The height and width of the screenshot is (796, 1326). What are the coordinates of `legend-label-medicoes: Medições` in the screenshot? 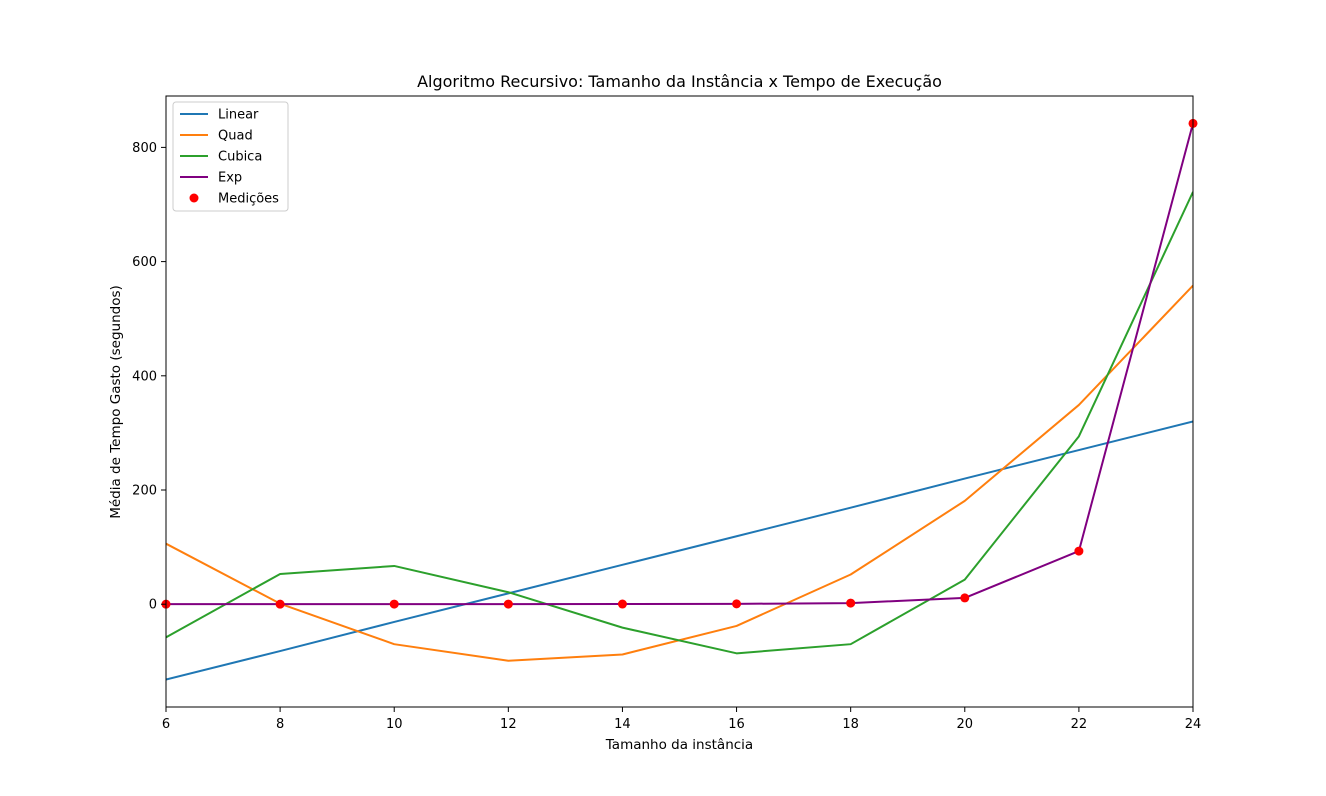 It's located at (248, 199).